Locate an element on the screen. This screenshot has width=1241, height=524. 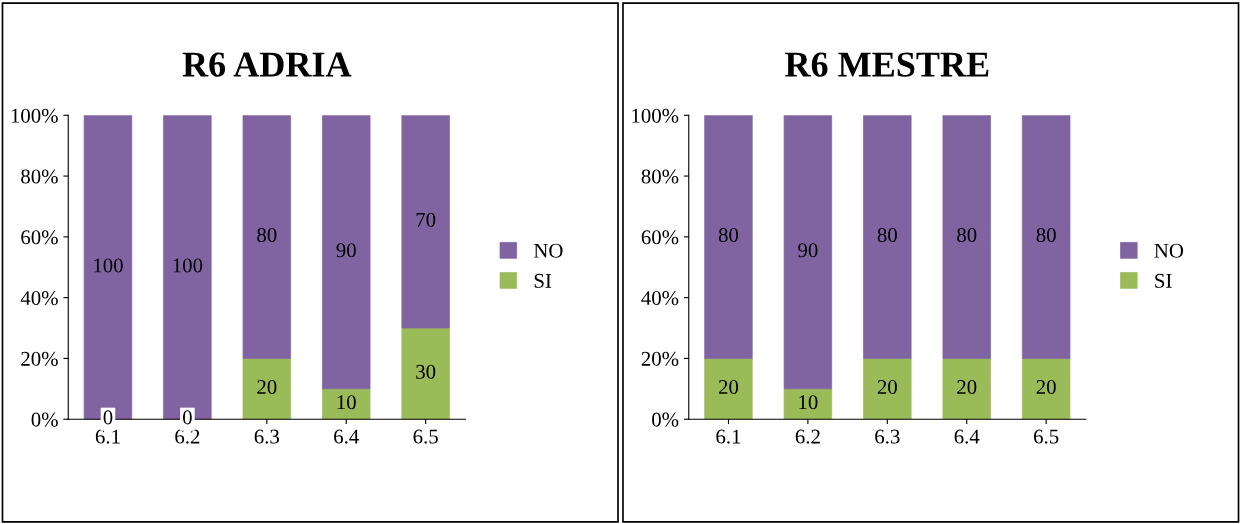
chart-title: R6 ADRIA is located at coordinates (267, 64).